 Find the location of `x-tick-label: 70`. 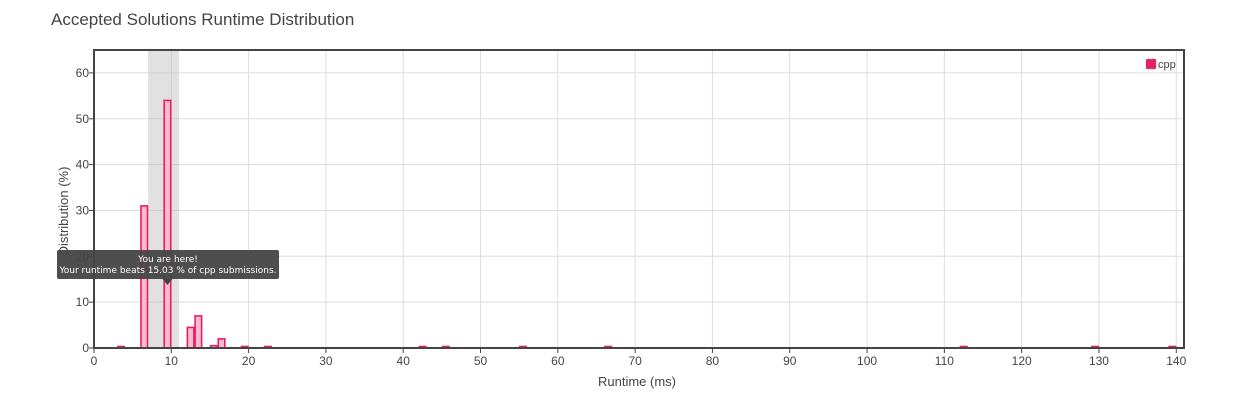

x-tick-label: 70 is located at coordinates (635, 361).